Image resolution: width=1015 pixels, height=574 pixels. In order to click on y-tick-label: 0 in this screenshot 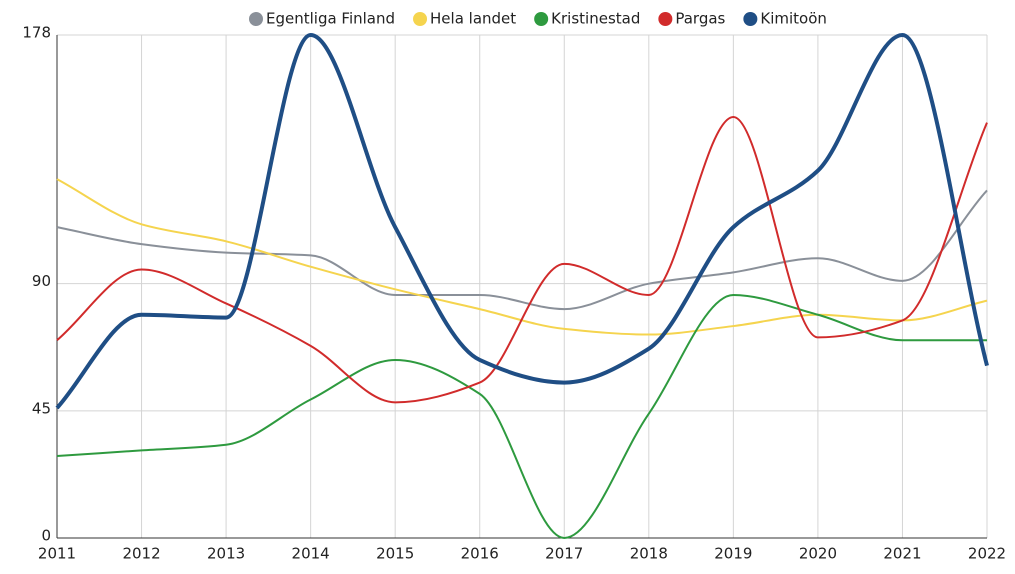, I will do `click(46, 536)`.